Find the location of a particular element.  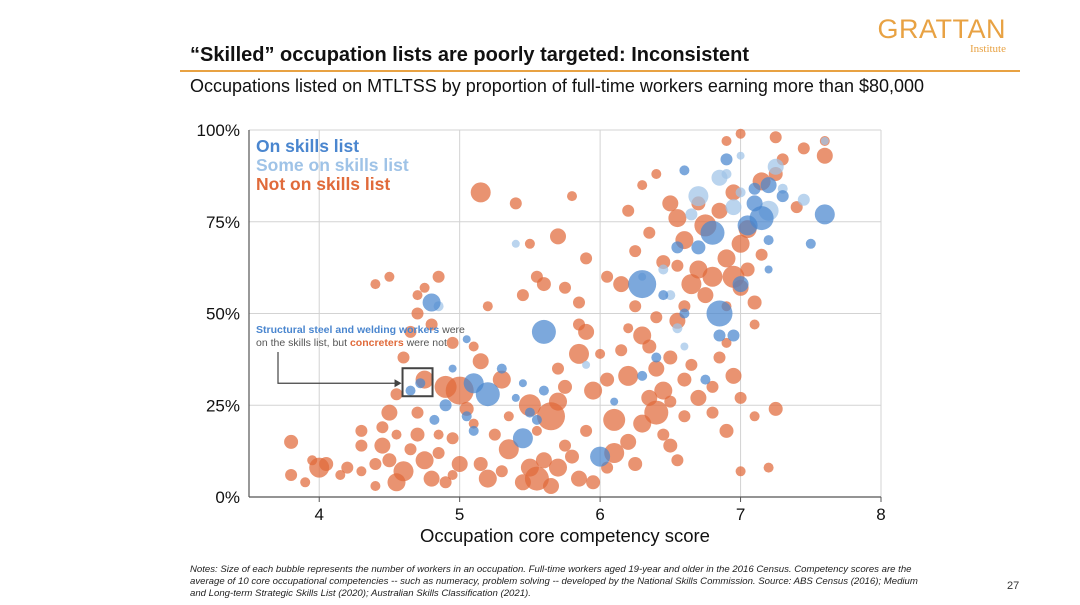

x-tick-label: 6 is located at coordinates (599, 514).